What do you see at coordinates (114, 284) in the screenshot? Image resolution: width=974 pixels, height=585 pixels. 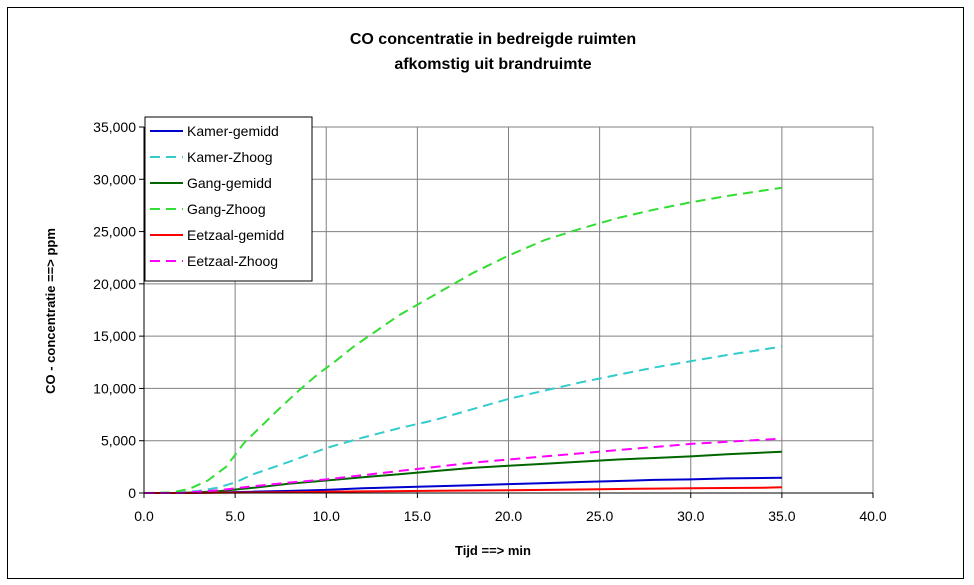 I see `y-tick-label: 20,000` at bounding box center [114, 284].